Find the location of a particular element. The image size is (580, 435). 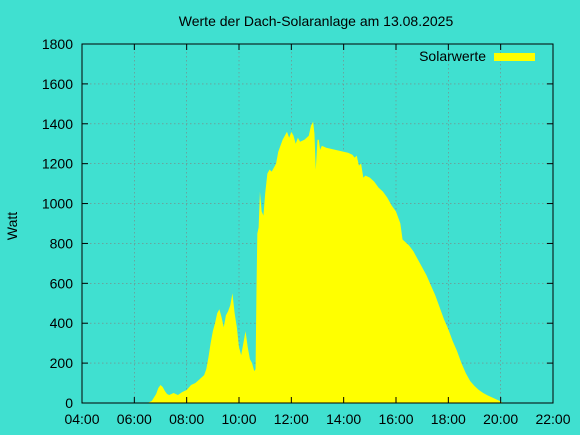

x-tick-label: 22:00 is located at coordinates (552, 419).